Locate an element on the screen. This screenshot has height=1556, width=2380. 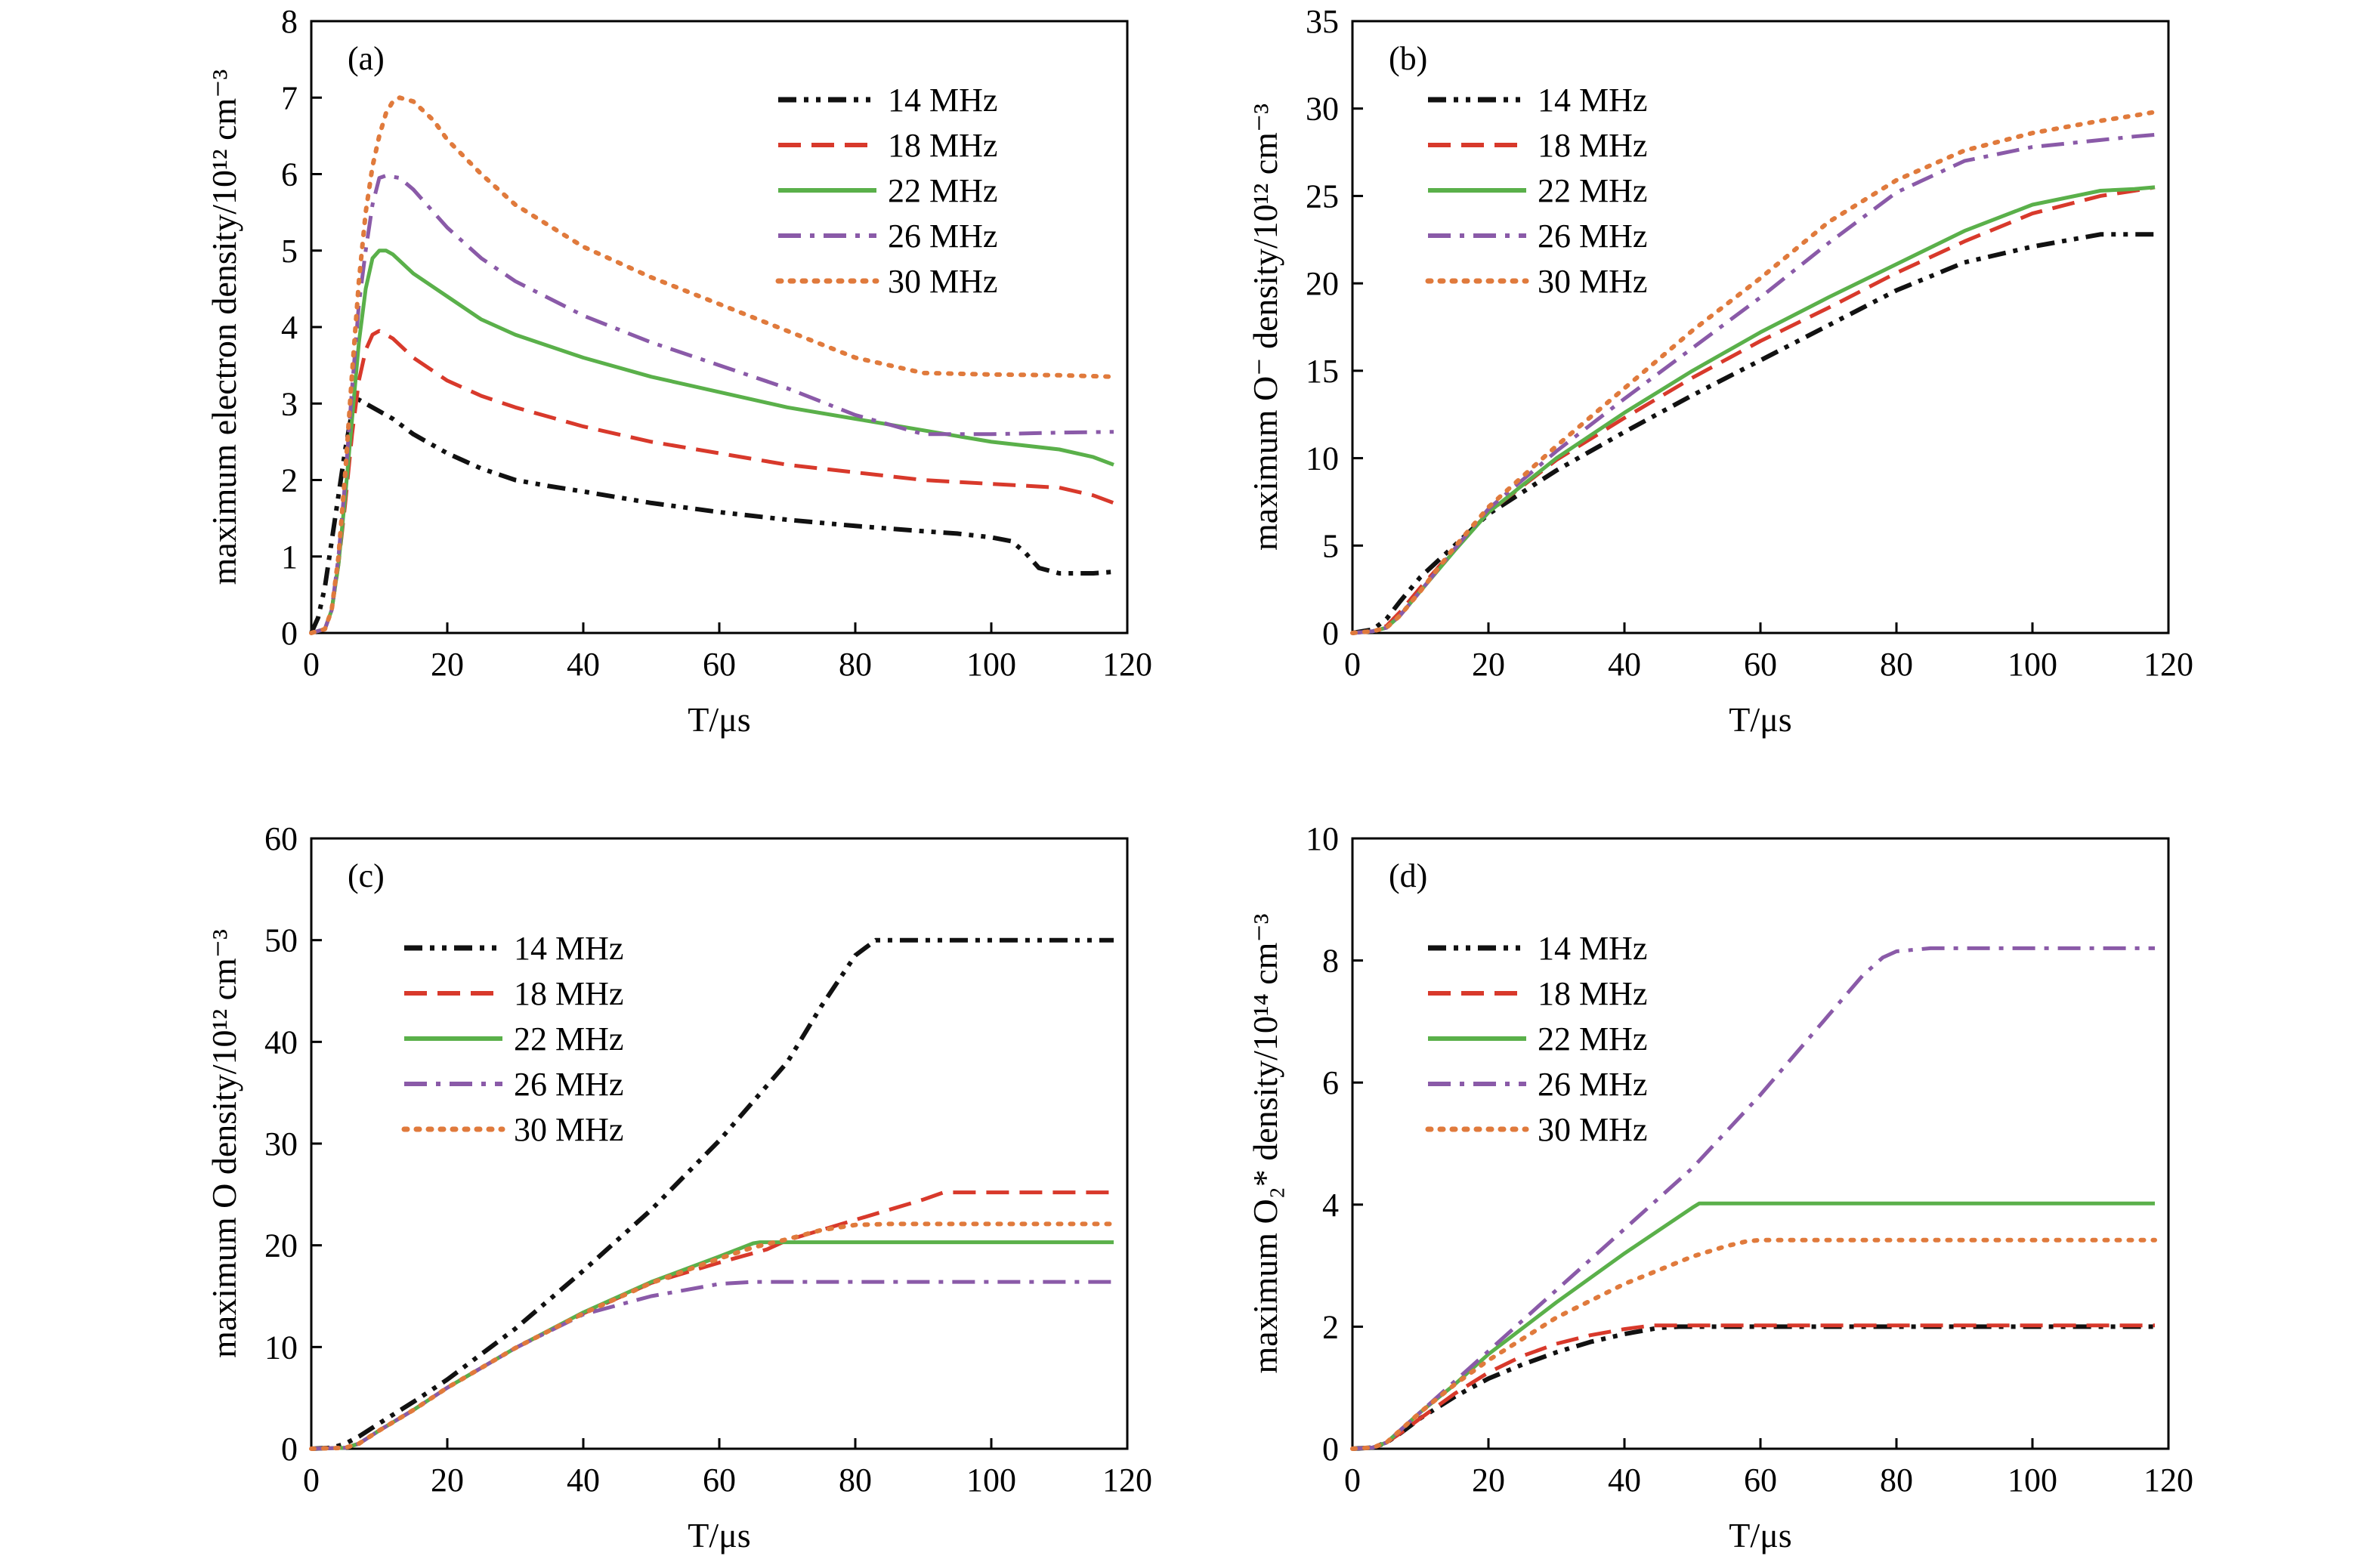
y-axis-title: maximum electron density/10¹² cm⁻³ is located at coordinates (224, 327).